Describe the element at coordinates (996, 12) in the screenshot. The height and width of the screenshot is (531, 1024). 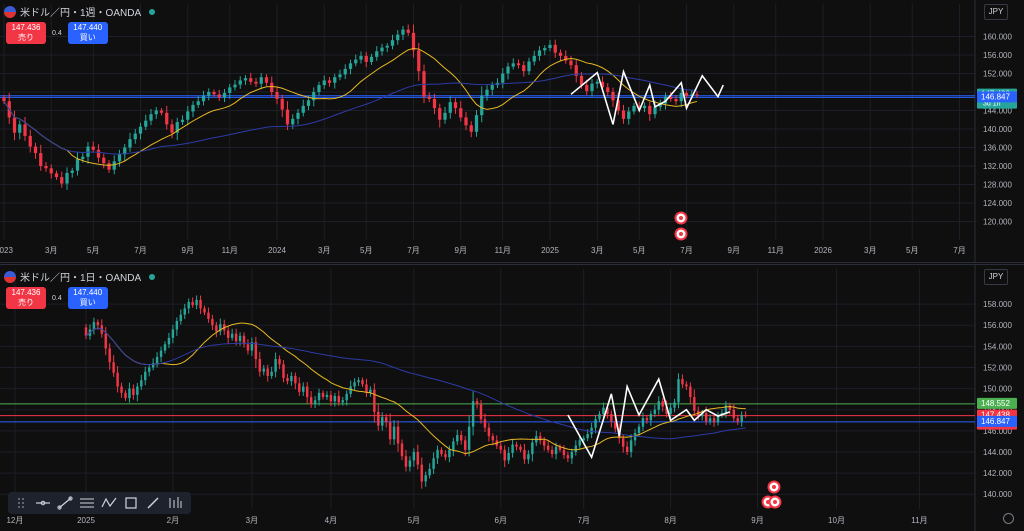
I see `weekly-currency-button: JPY` at that location.